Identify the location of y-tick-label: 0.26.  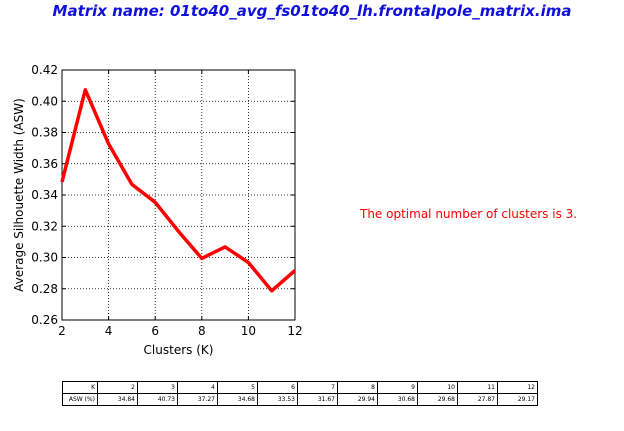
(44, 320).